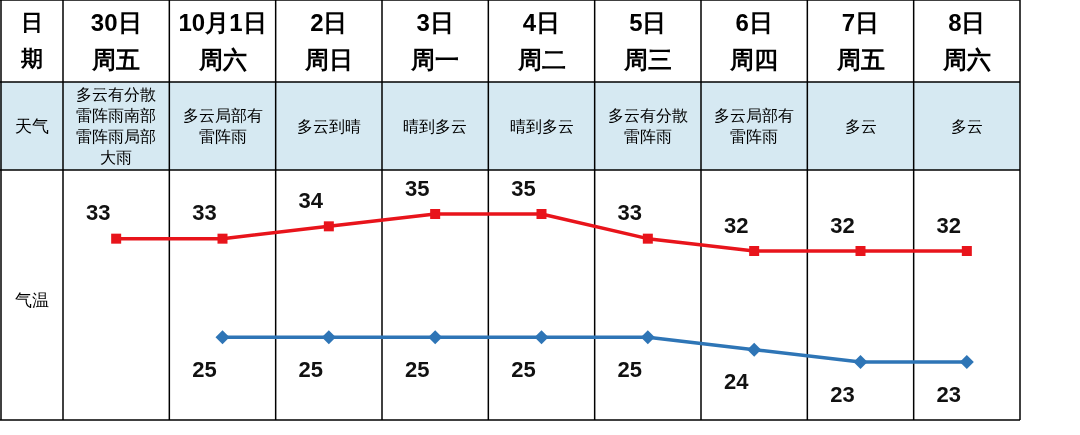  What do you see at coordinates (311, 200) in the screenshot?
I see `data-label: 34` at bounding box center [311, 200].